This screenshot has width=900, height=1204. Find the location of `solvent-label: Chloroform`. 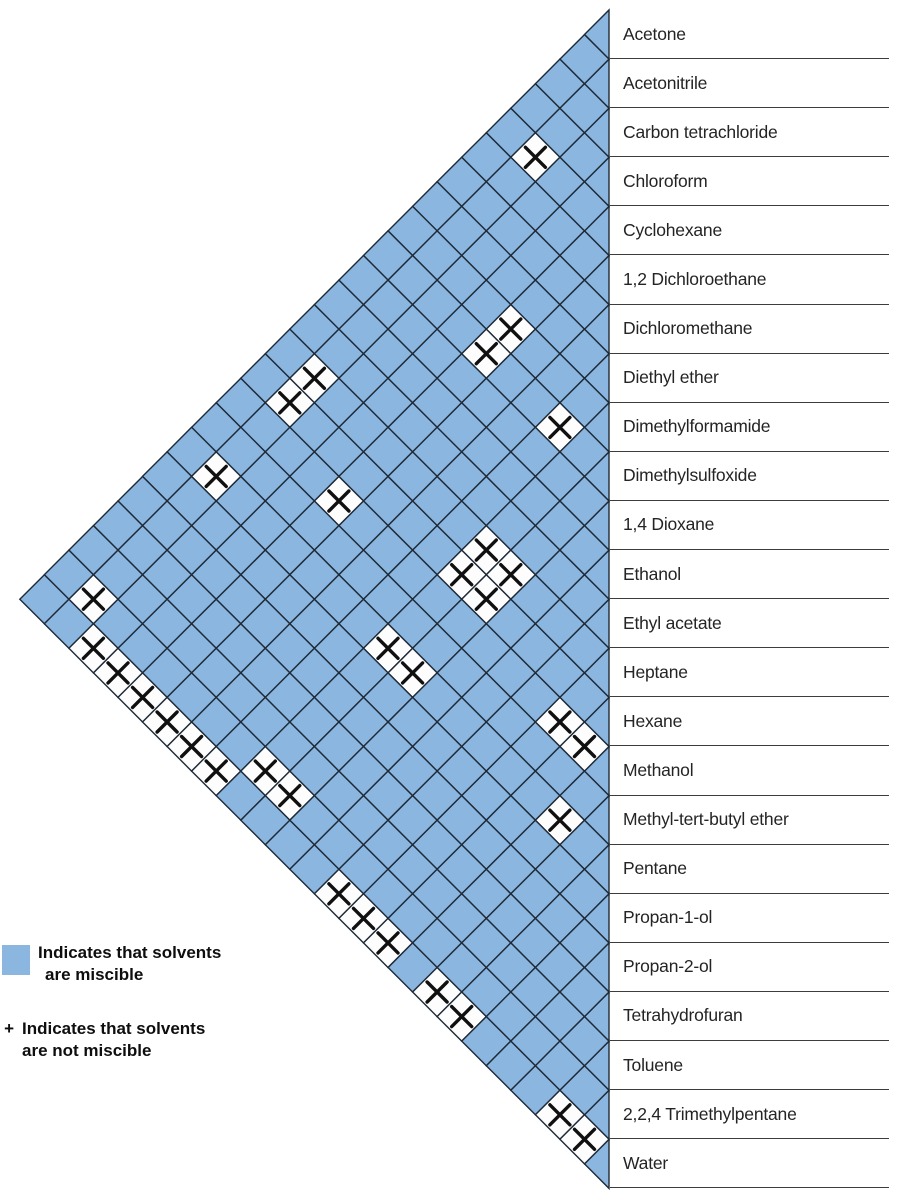

solvent-label: Chloroform is located at coordinates (665, 180).